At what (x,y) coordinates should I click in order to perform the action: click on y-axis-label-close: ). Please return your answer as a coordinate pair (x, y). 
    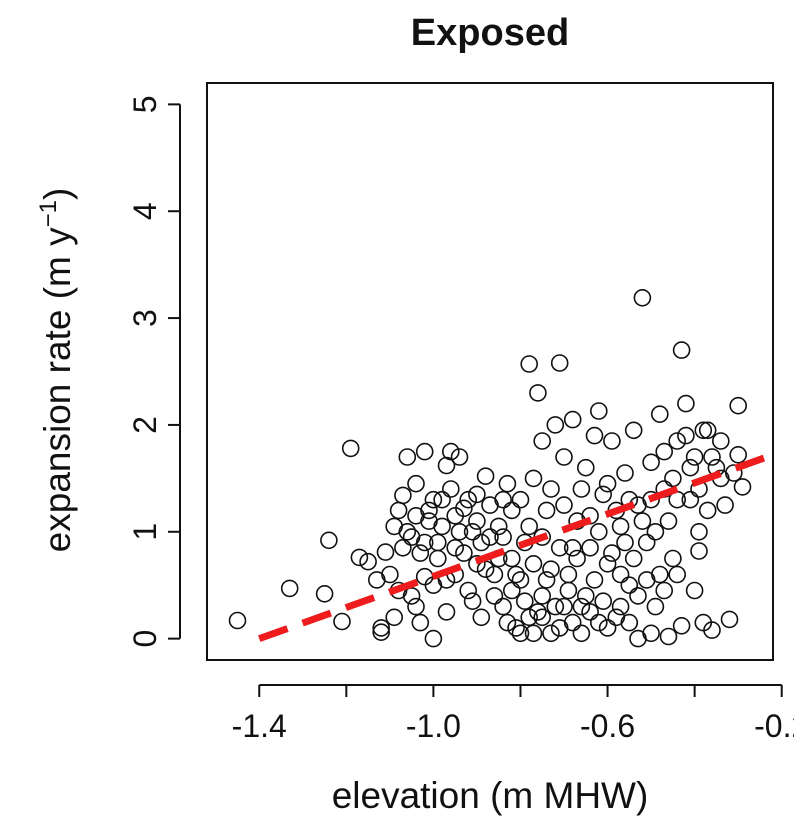
    Looking at the image, I should click on (57, 194).